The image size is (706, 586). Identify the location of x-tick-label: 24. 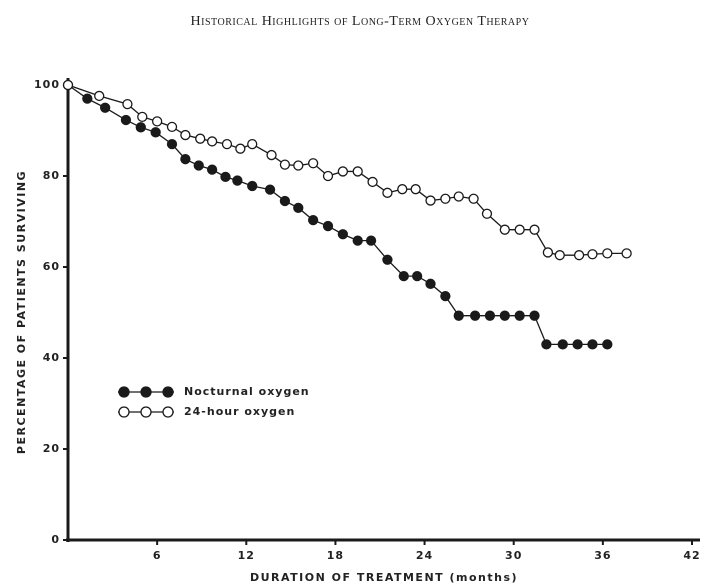
(424, 555).